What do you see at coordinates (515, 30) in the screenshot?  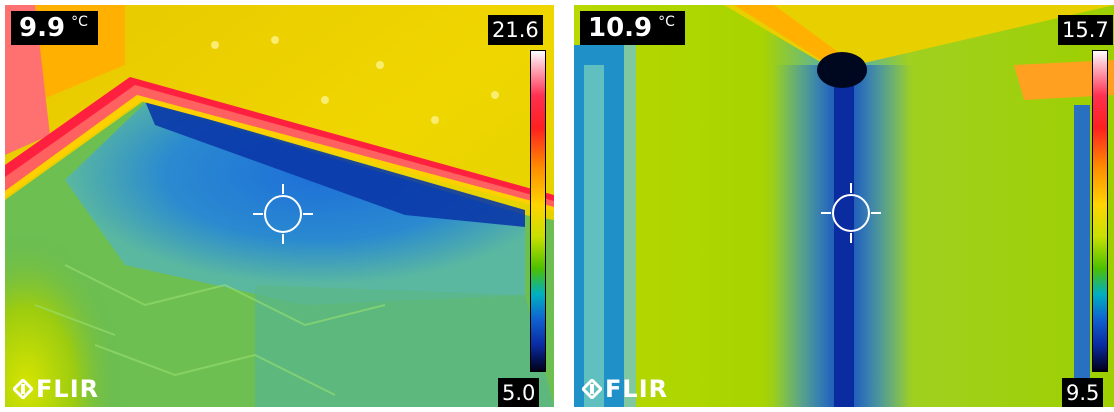 I see `scale-max-label: 21.6` at bounding box center [515, 30].